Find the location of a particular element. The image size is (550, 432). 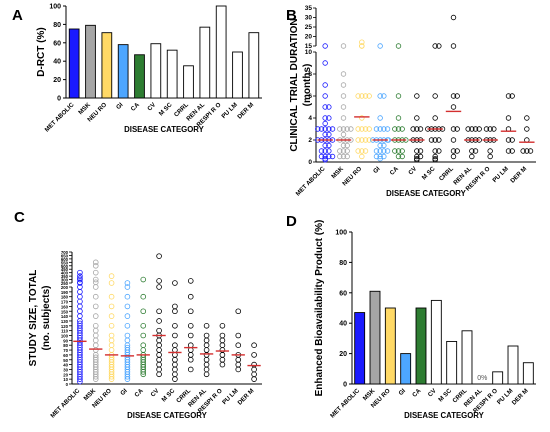

y-tick-label: 60 is located at coordinates (65, 355).